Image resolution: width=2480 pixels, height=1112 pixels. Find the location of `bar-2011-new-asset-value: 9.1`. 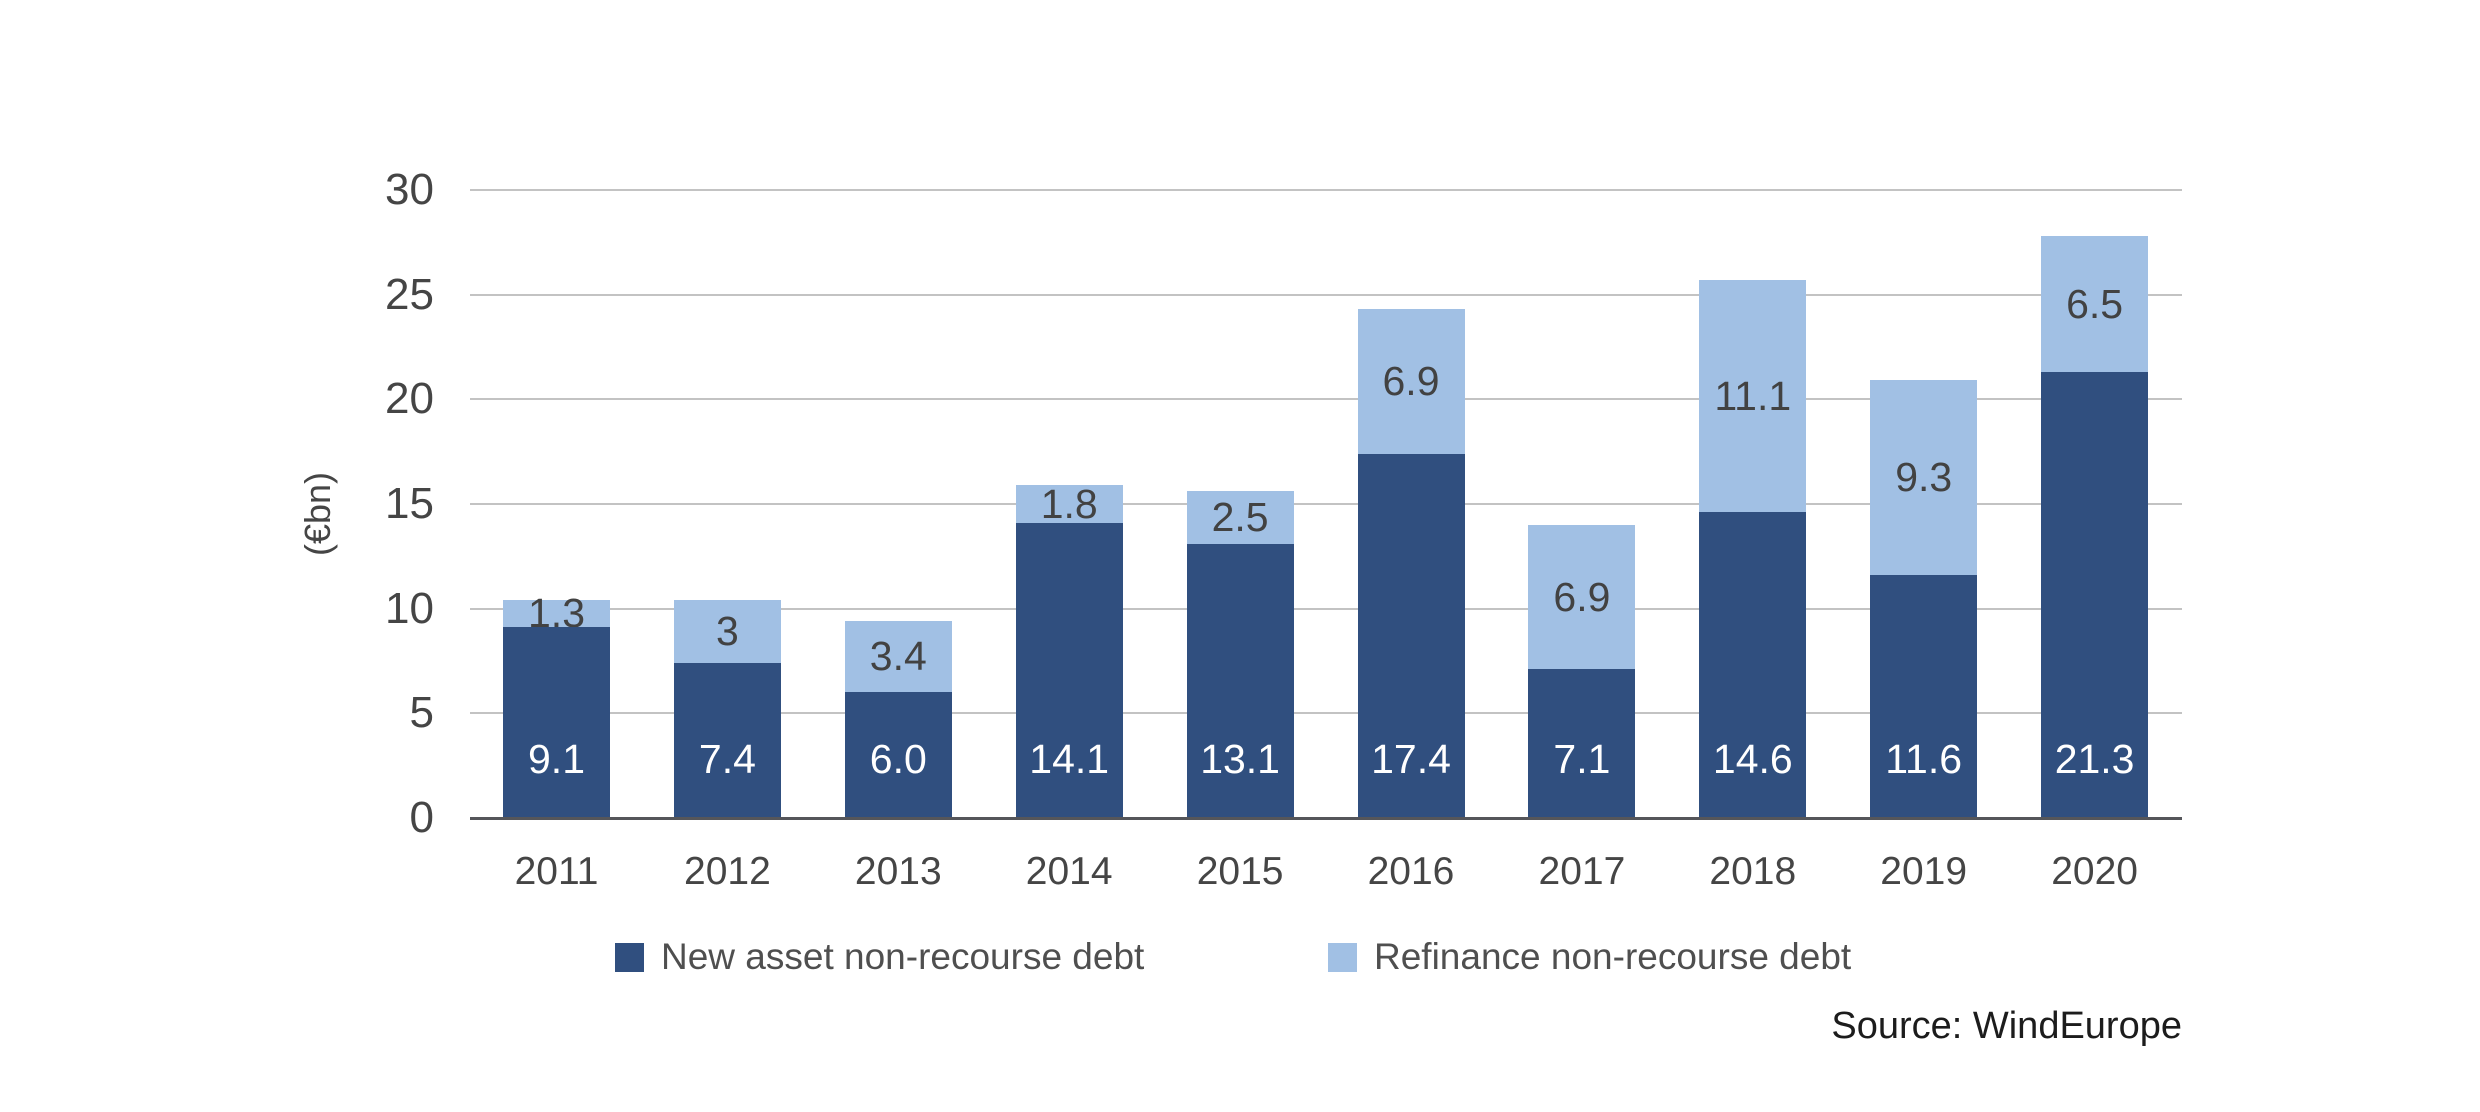

bar-2011-new-asset-value: 9.1 is located at coordinates (556, 758).